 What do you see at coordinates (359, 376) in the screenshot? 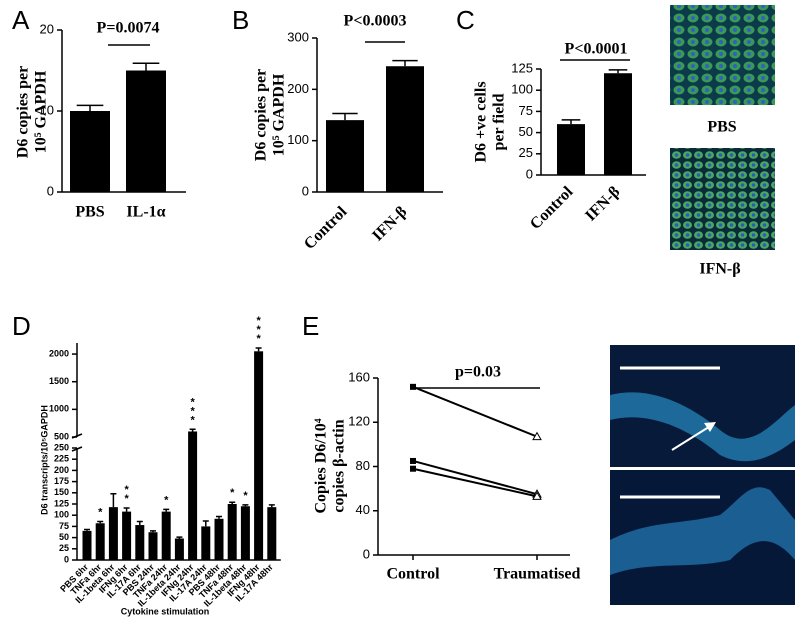
I see `y-tick-label: 160` at bounding box center [359, 376].